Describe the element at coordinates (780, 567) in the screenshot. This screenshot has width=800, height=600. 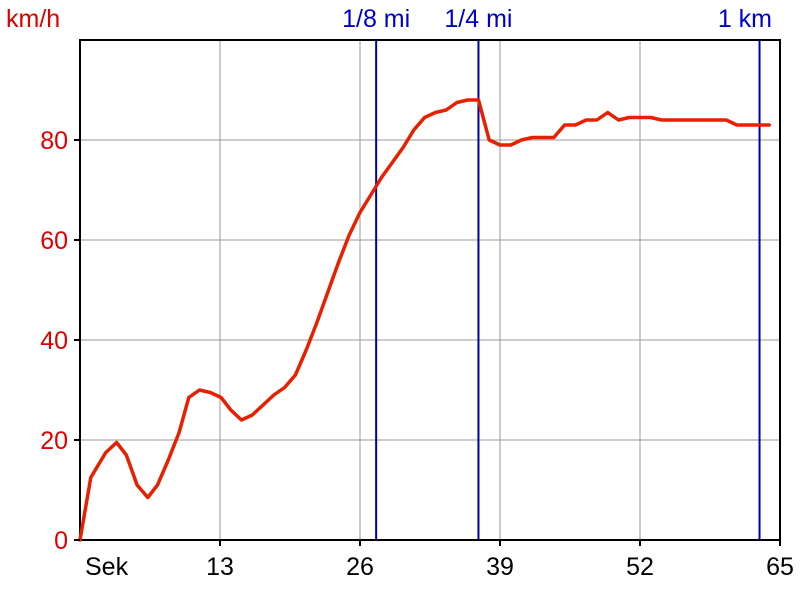
I see `x-tick-label: 65` at that location.